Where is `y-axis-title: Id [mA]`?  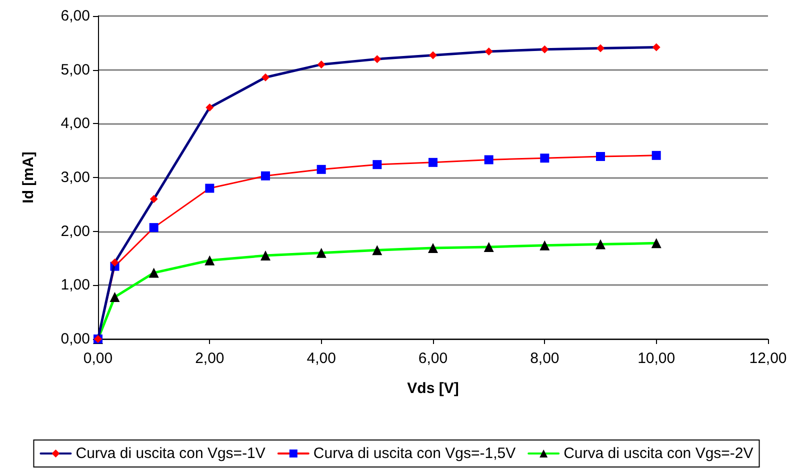 y-axis-title: Id [mA] is located at coordinates (28, 178).